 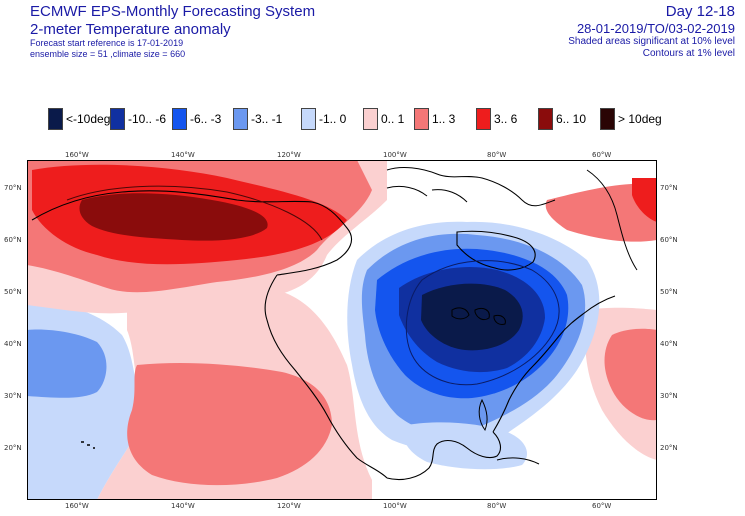 I want to click on anomaly-region-greenland-warm, so click(x=601, y=212).